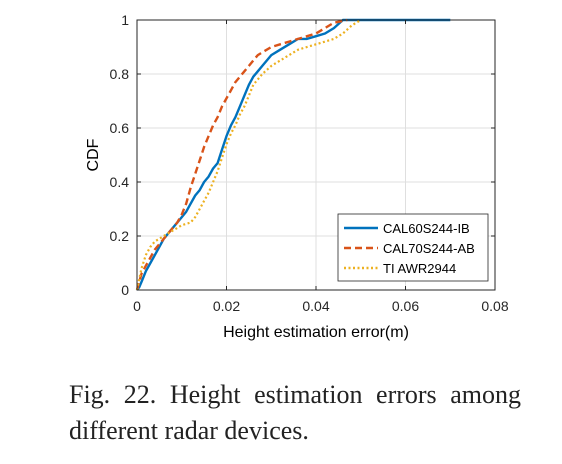  What do you see at coordinates (93, 154) in the screenshot?
I see `y-axis-label: CDF` at bounding box center [93, 154].